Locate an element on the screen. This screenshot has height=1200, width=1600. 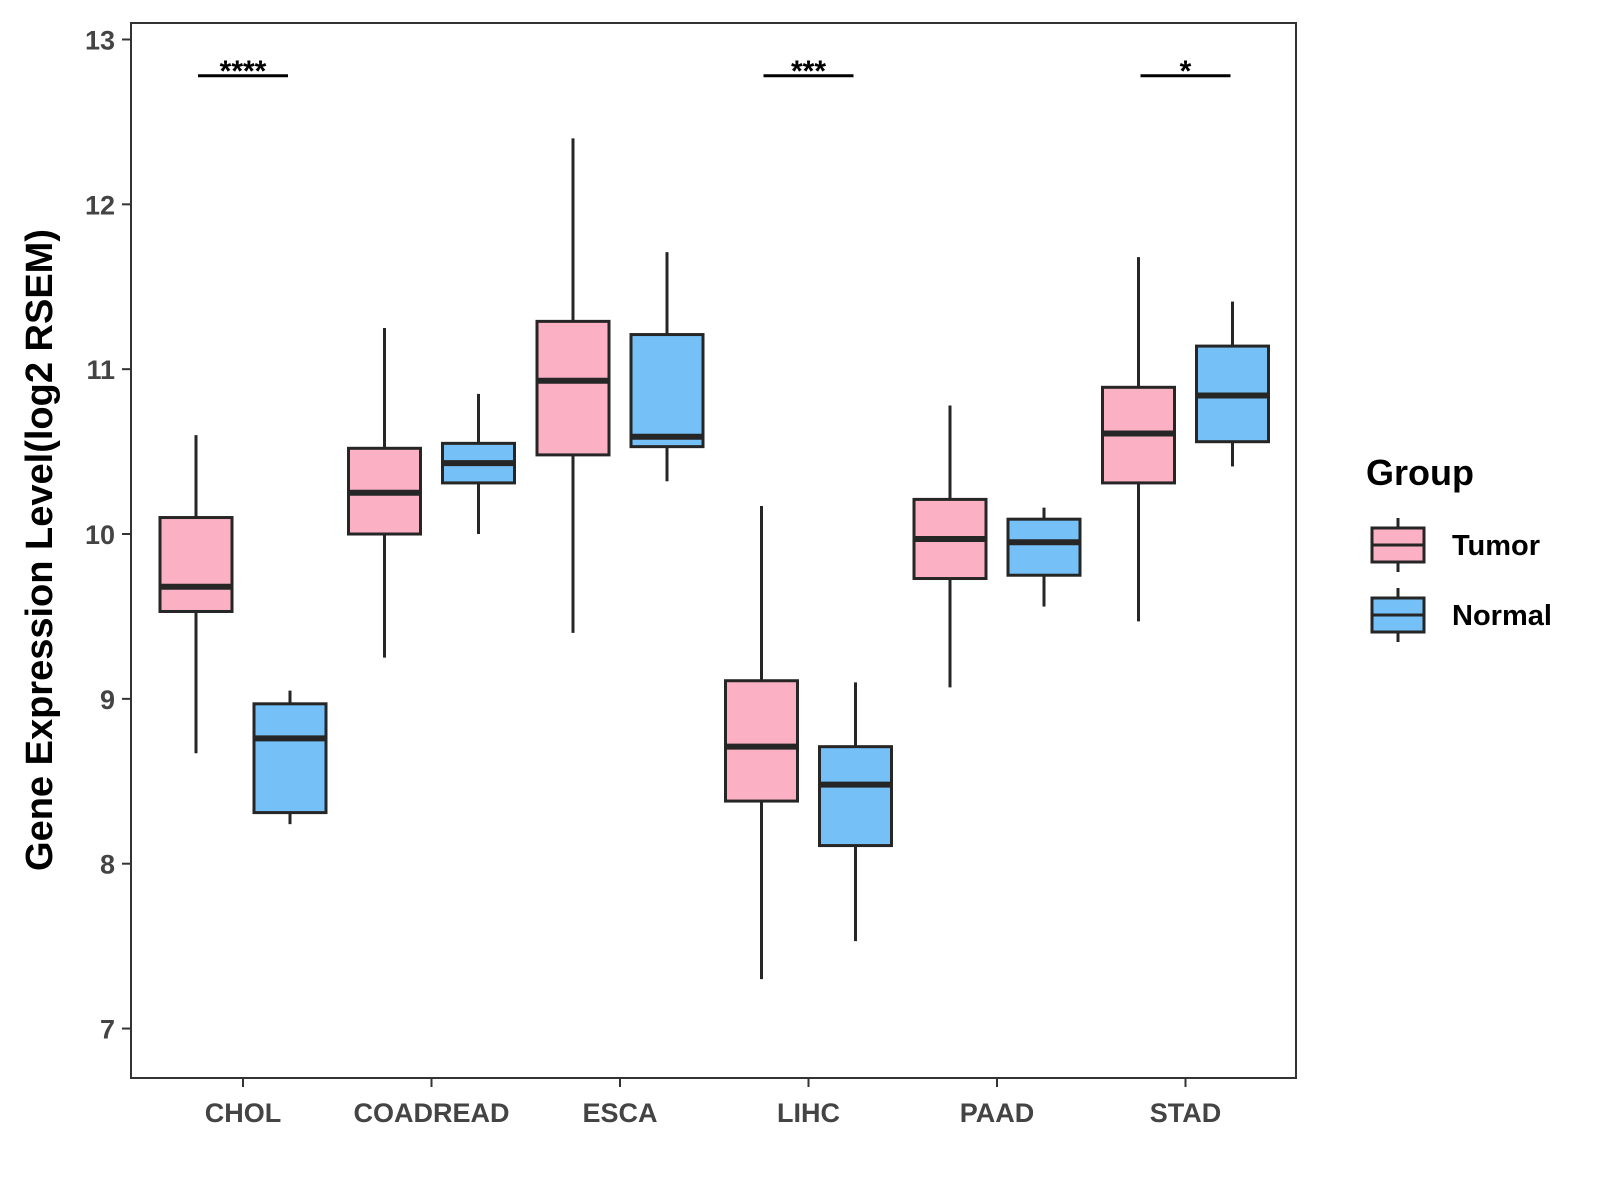
y-axis: 7 8 9 10 11 12 13 is located at coordinates (108, 535).